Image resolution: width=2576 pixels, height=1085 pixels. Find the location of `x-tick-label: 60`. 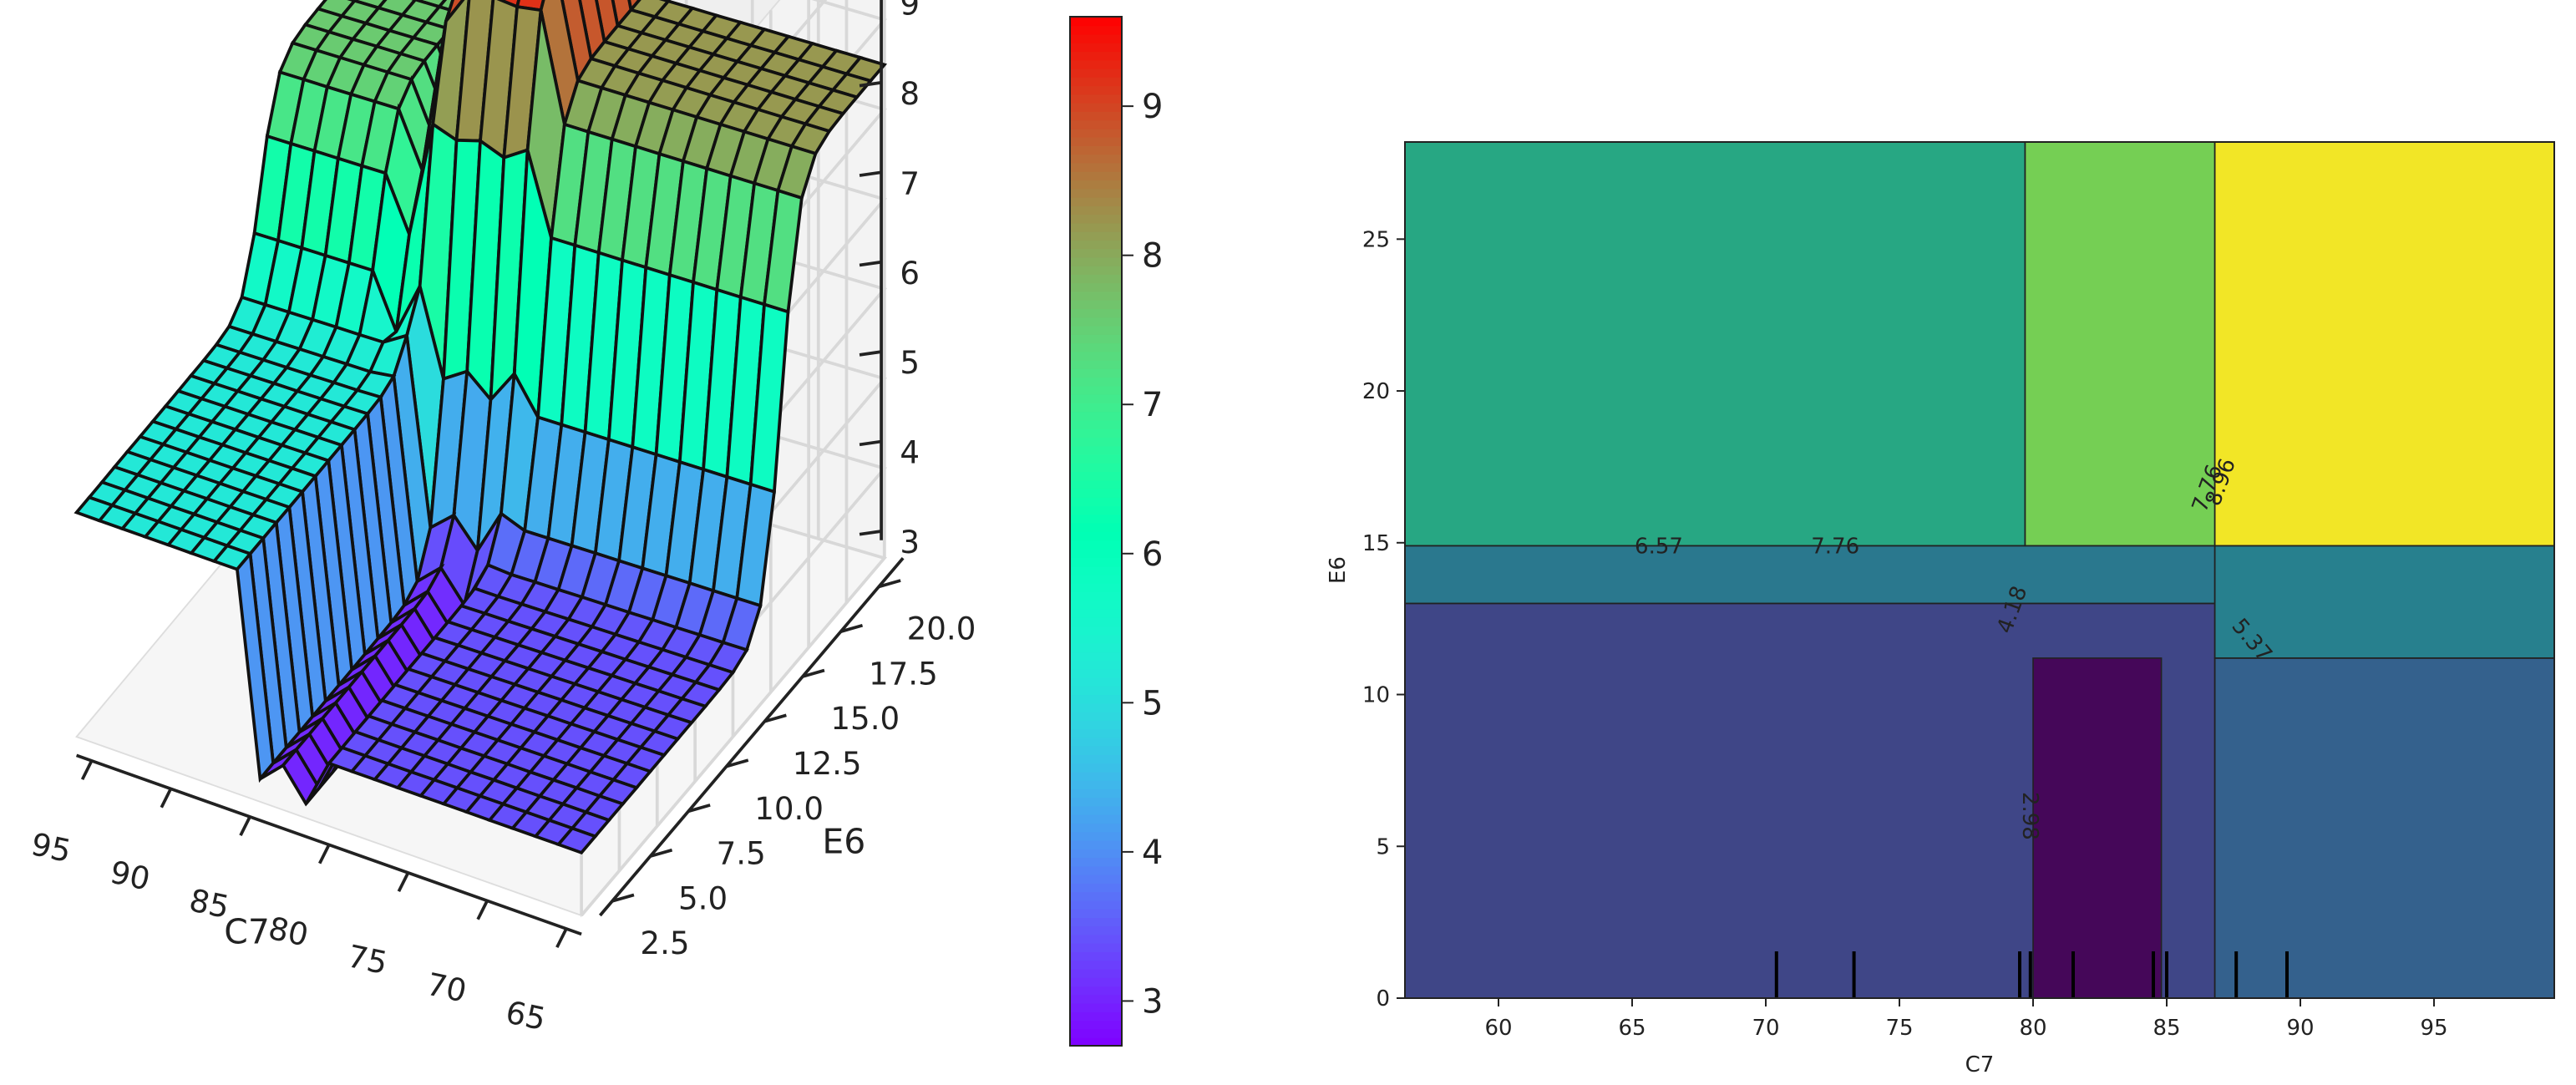

x-tick-label: 60 is located at coordinates (1498, 1028).